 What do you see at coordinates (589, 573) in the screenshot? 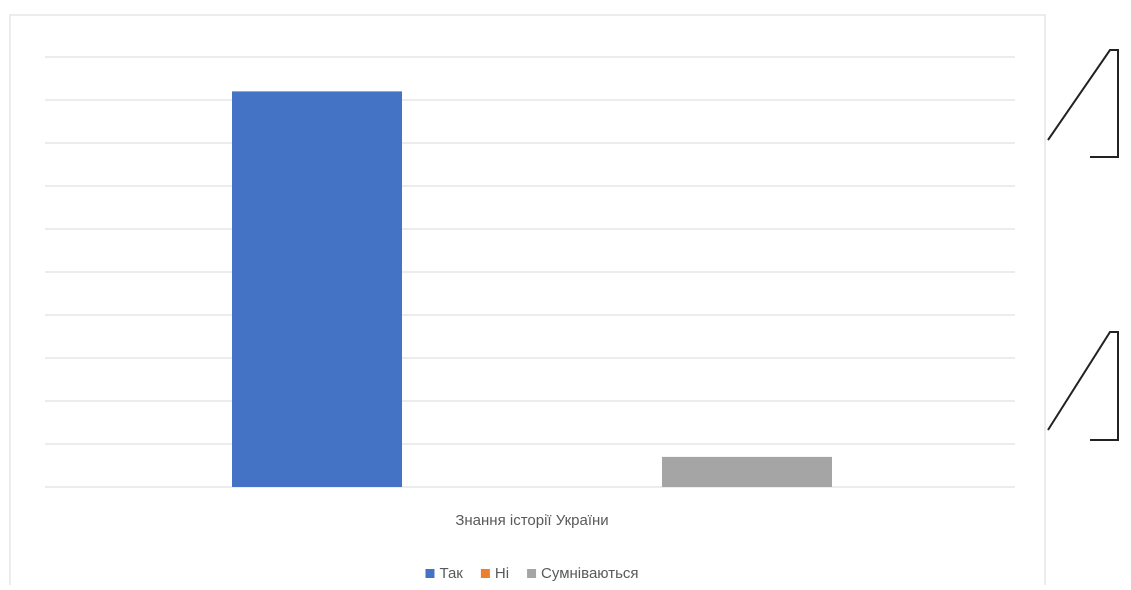
I see `legend-label: Сумніваються` at bounding box center [589, 573].